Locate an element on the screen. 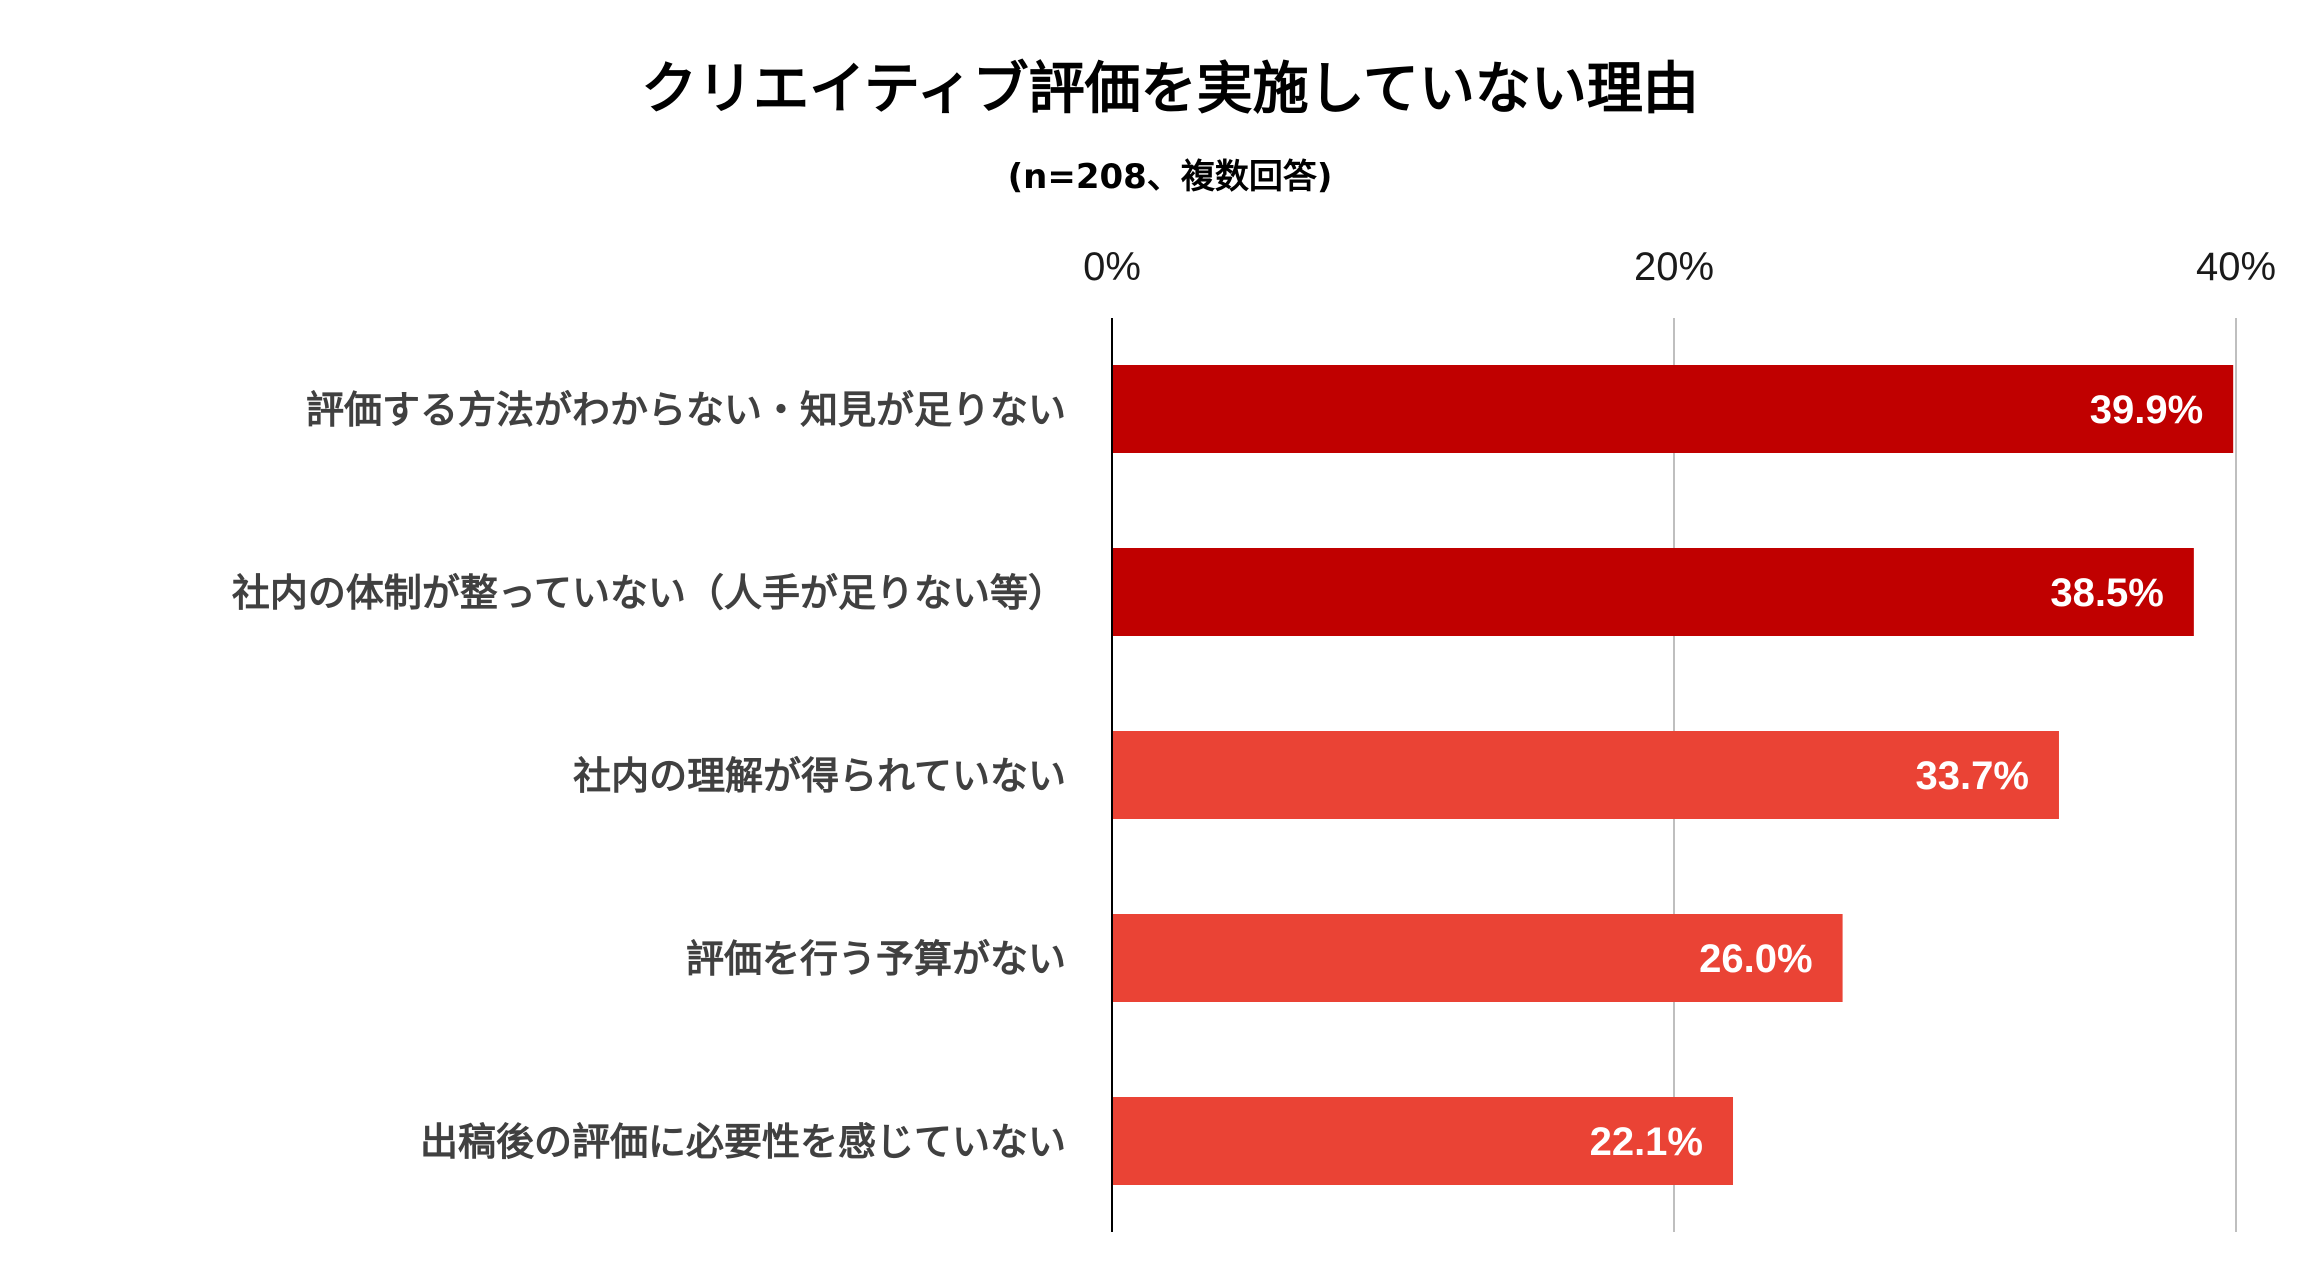  x-tick-label: 40% is located at coordinates (2236, 267).